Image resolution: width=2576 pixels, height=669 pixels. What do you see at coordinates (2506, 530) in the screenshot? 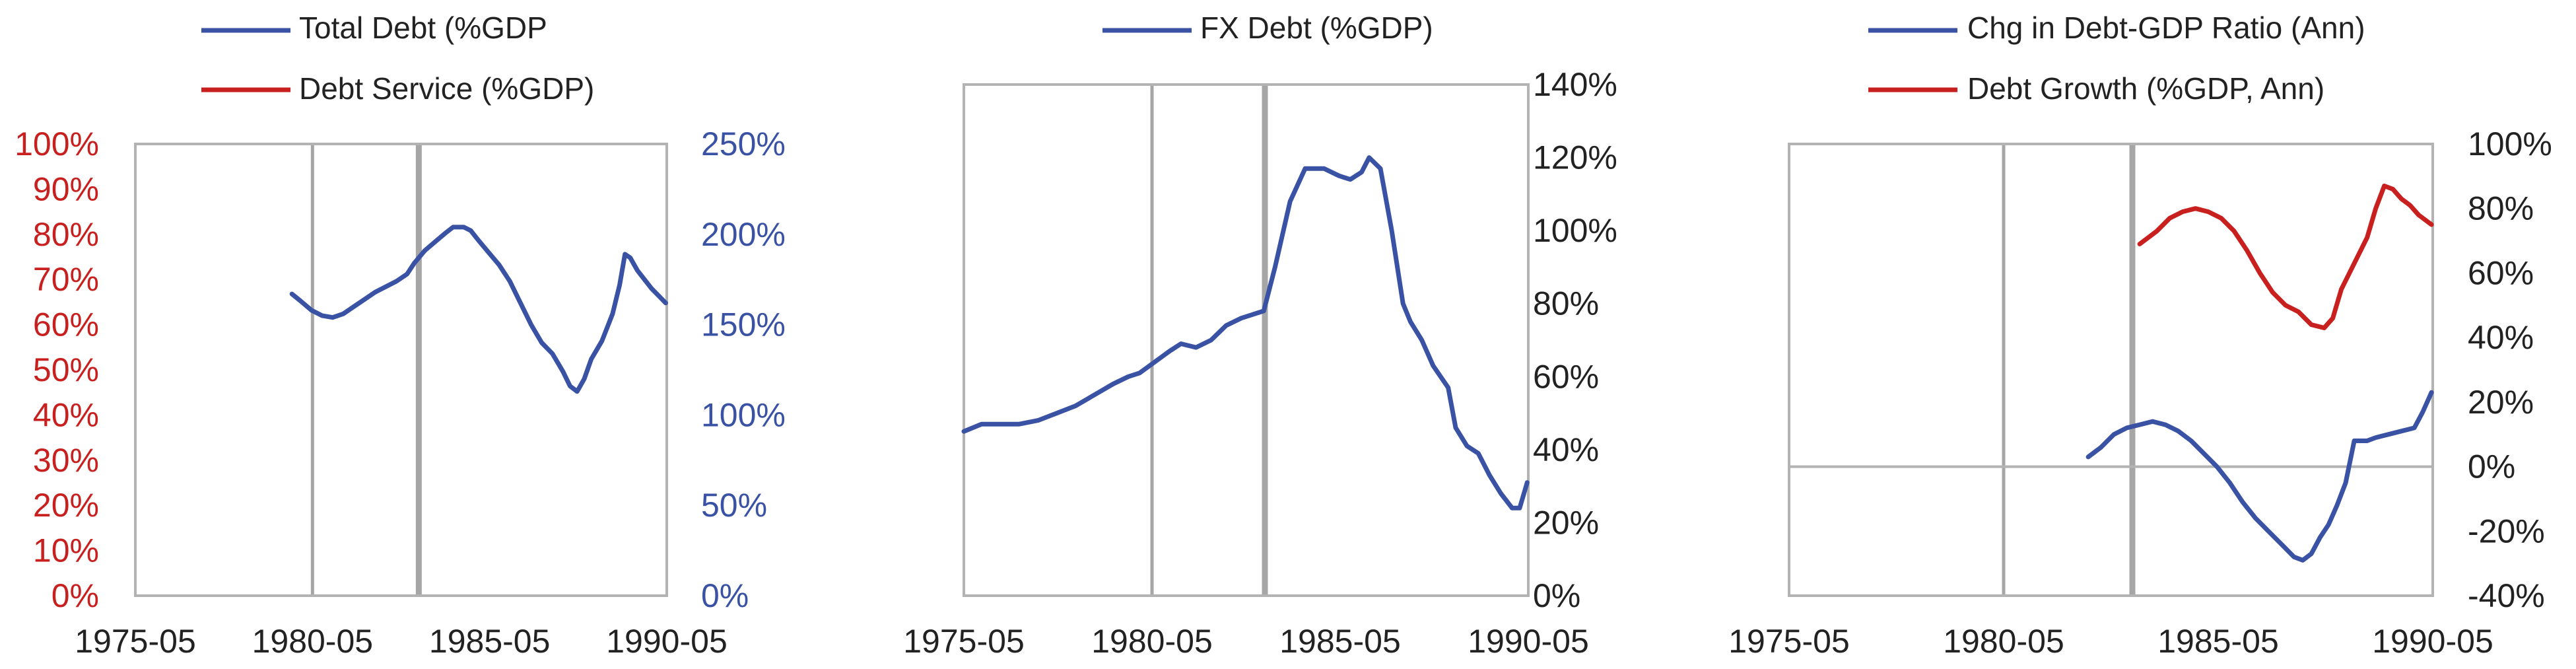
I see `right-tick-label: -20%` at bounding box center [2506, 530].